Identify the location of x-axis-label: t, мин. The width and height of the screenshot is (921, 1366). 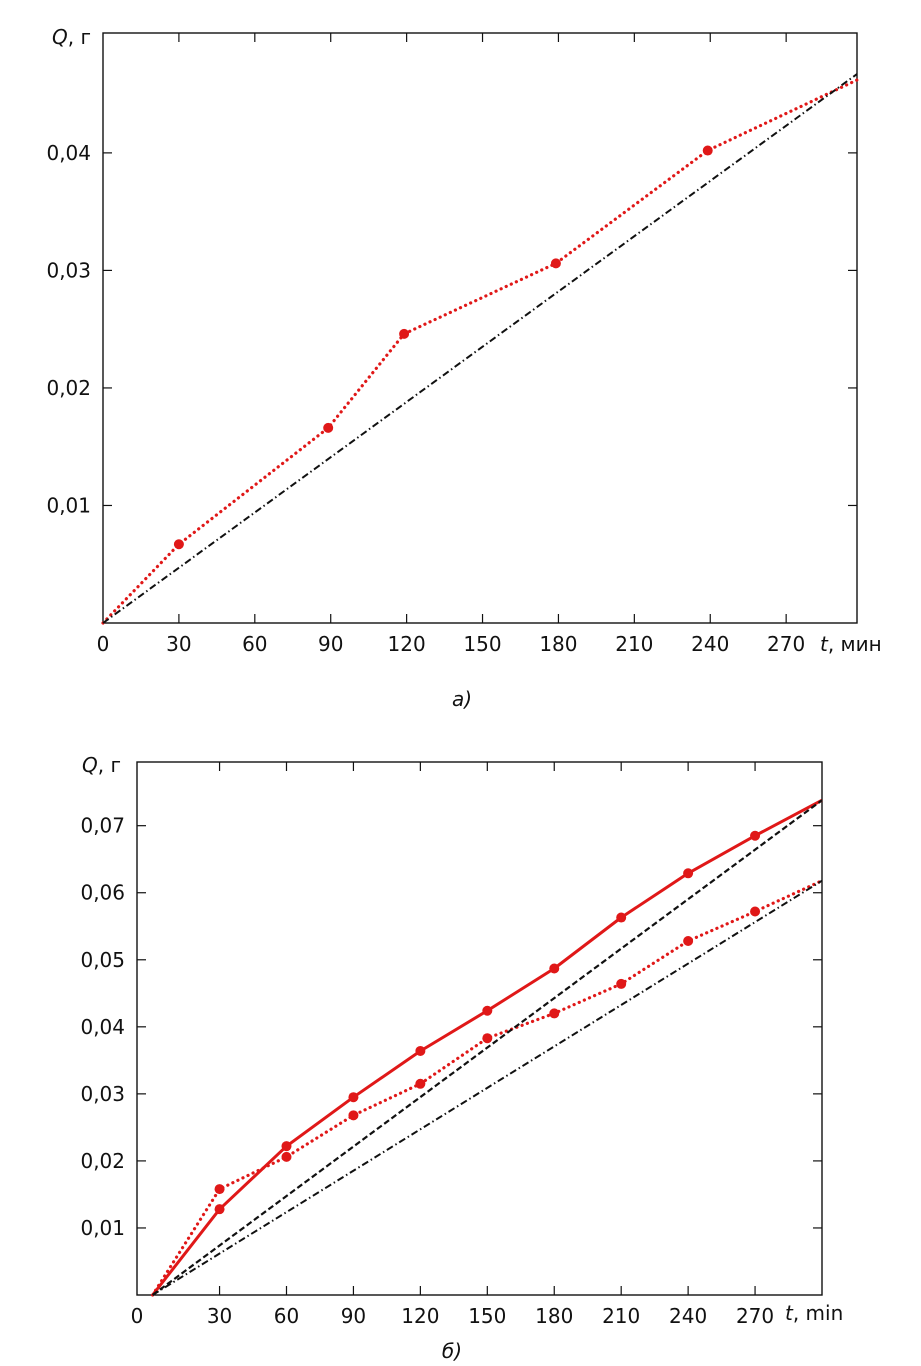
(851, 644).